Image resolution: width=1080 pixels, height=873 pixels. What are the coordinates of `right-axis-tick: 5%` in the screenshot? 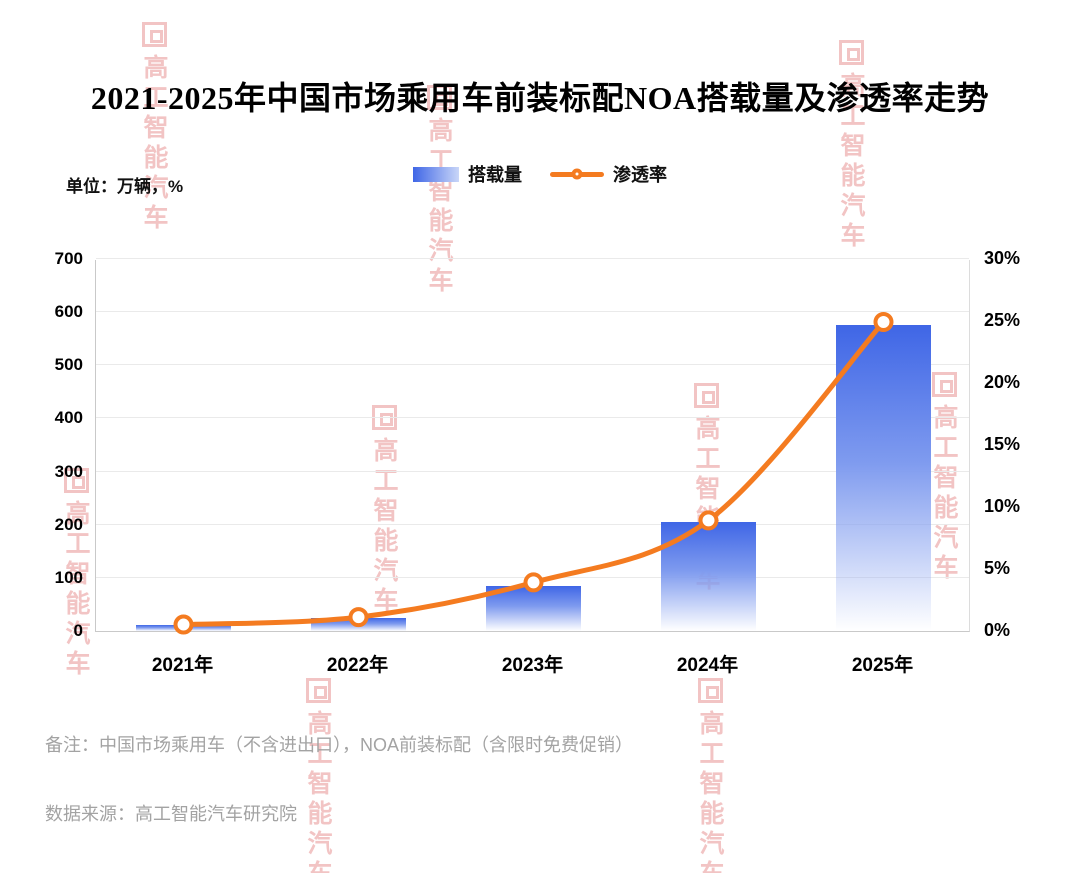 It's located at (997, 568).